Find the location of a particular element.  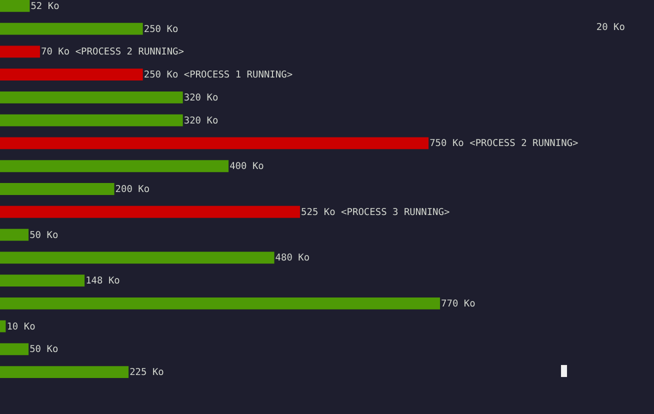

data-label: 750 Ko <PROCESS 2 RUNNING> is located at coordinates (504, 144).